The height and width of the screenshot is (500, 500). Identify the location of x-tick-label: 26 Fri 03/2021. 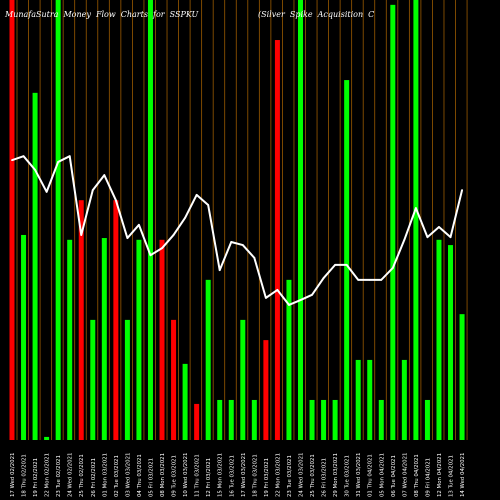
(325, 477).